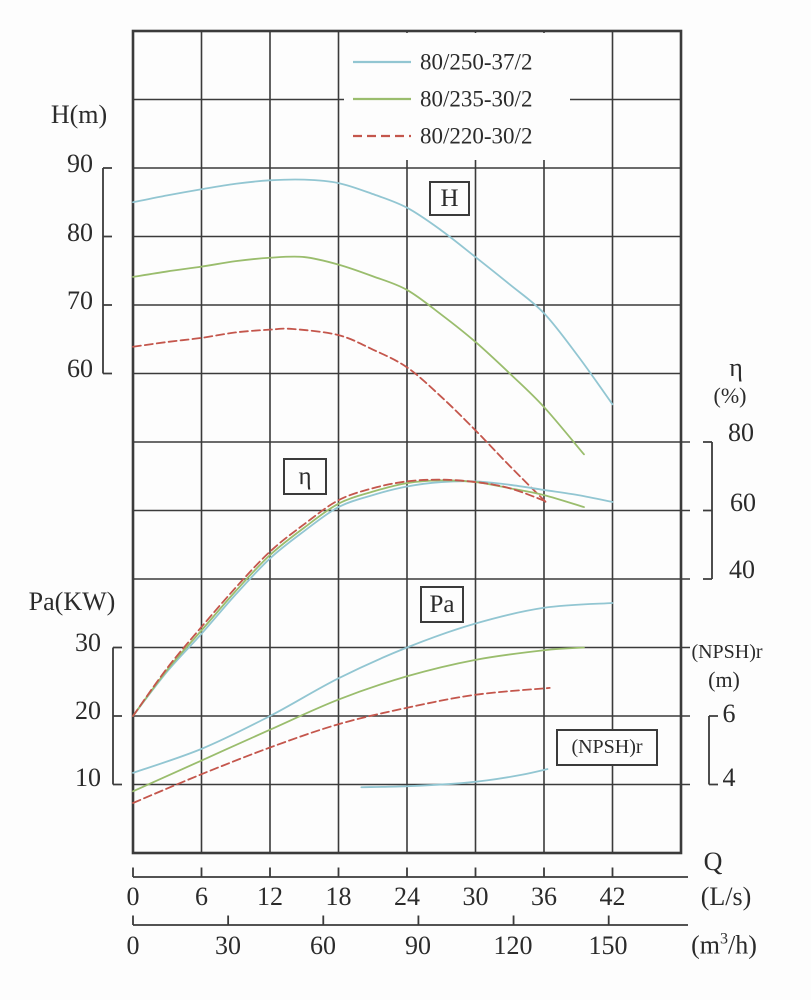 This screenshot has height=1000, width=811. I want to click on h-curve-80/250-37/2, so click(373, 292).